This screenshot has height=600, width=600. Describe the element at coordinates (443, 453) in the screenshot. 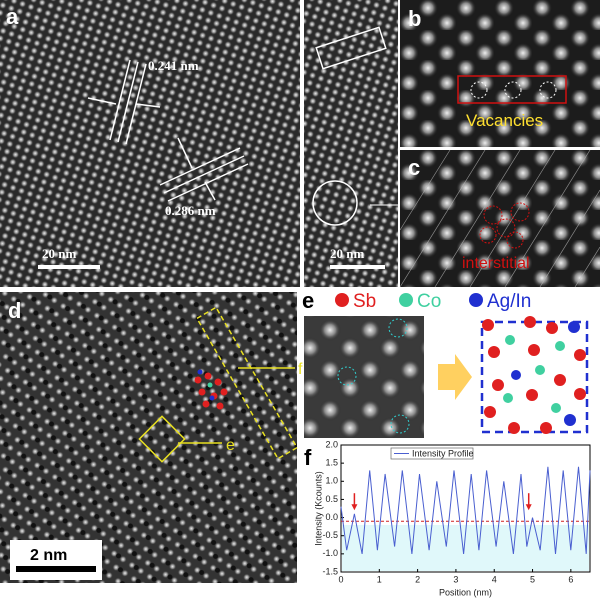

I see `legend-label: Intensity Profile` at that location.